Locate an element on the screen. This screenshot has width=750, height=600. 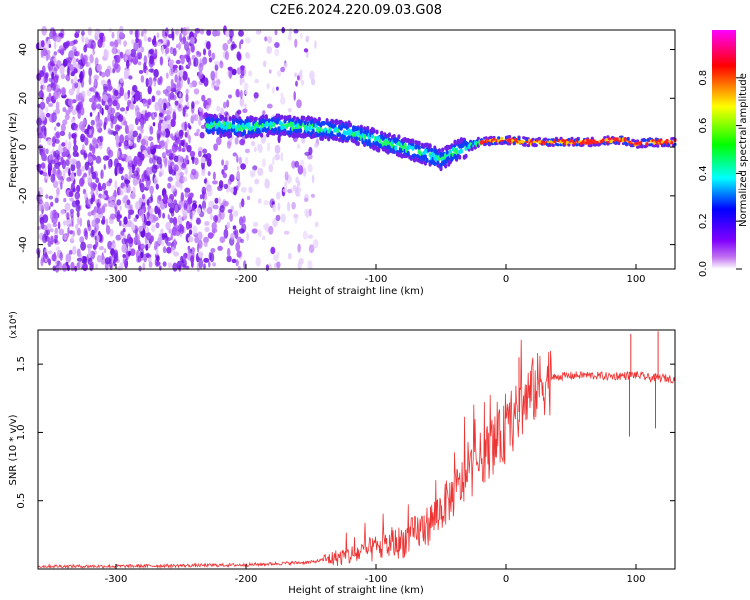
x-tick-label: 0 is located at coordinates (506, 279).